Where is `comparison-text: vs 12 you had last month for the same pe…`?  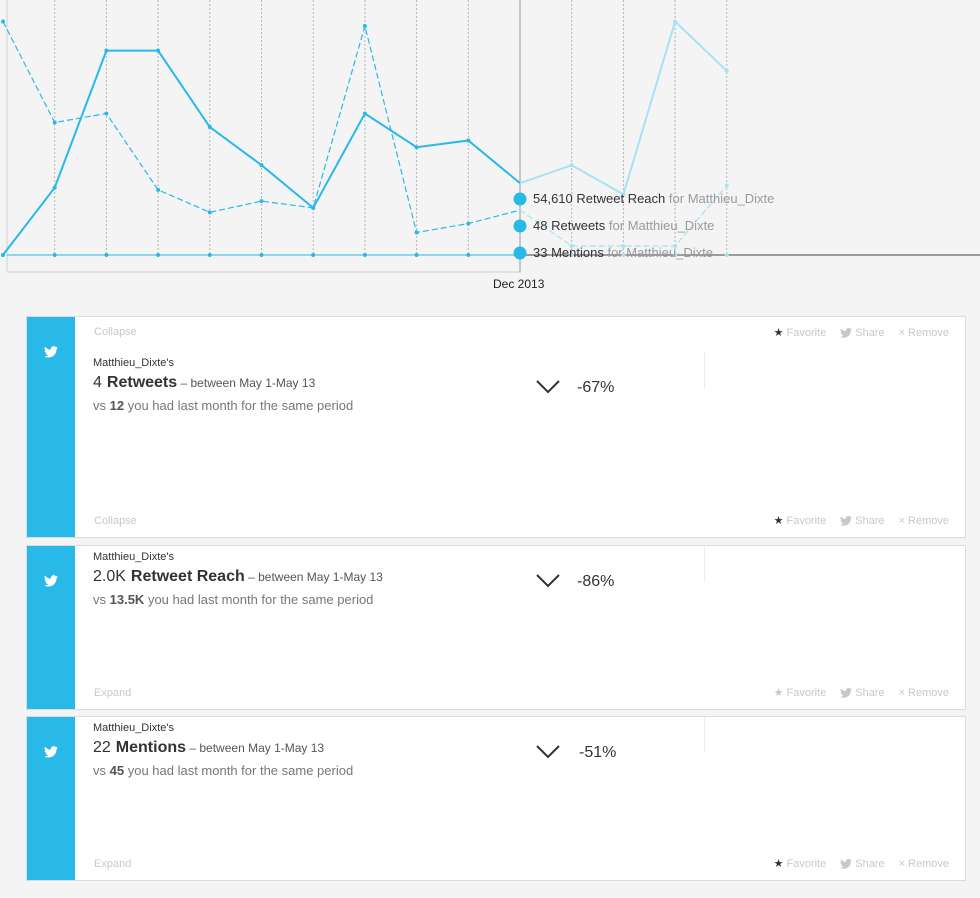 comparison-text: vs 12 you had last month for the same pe… is located at coordinates (223, 405).